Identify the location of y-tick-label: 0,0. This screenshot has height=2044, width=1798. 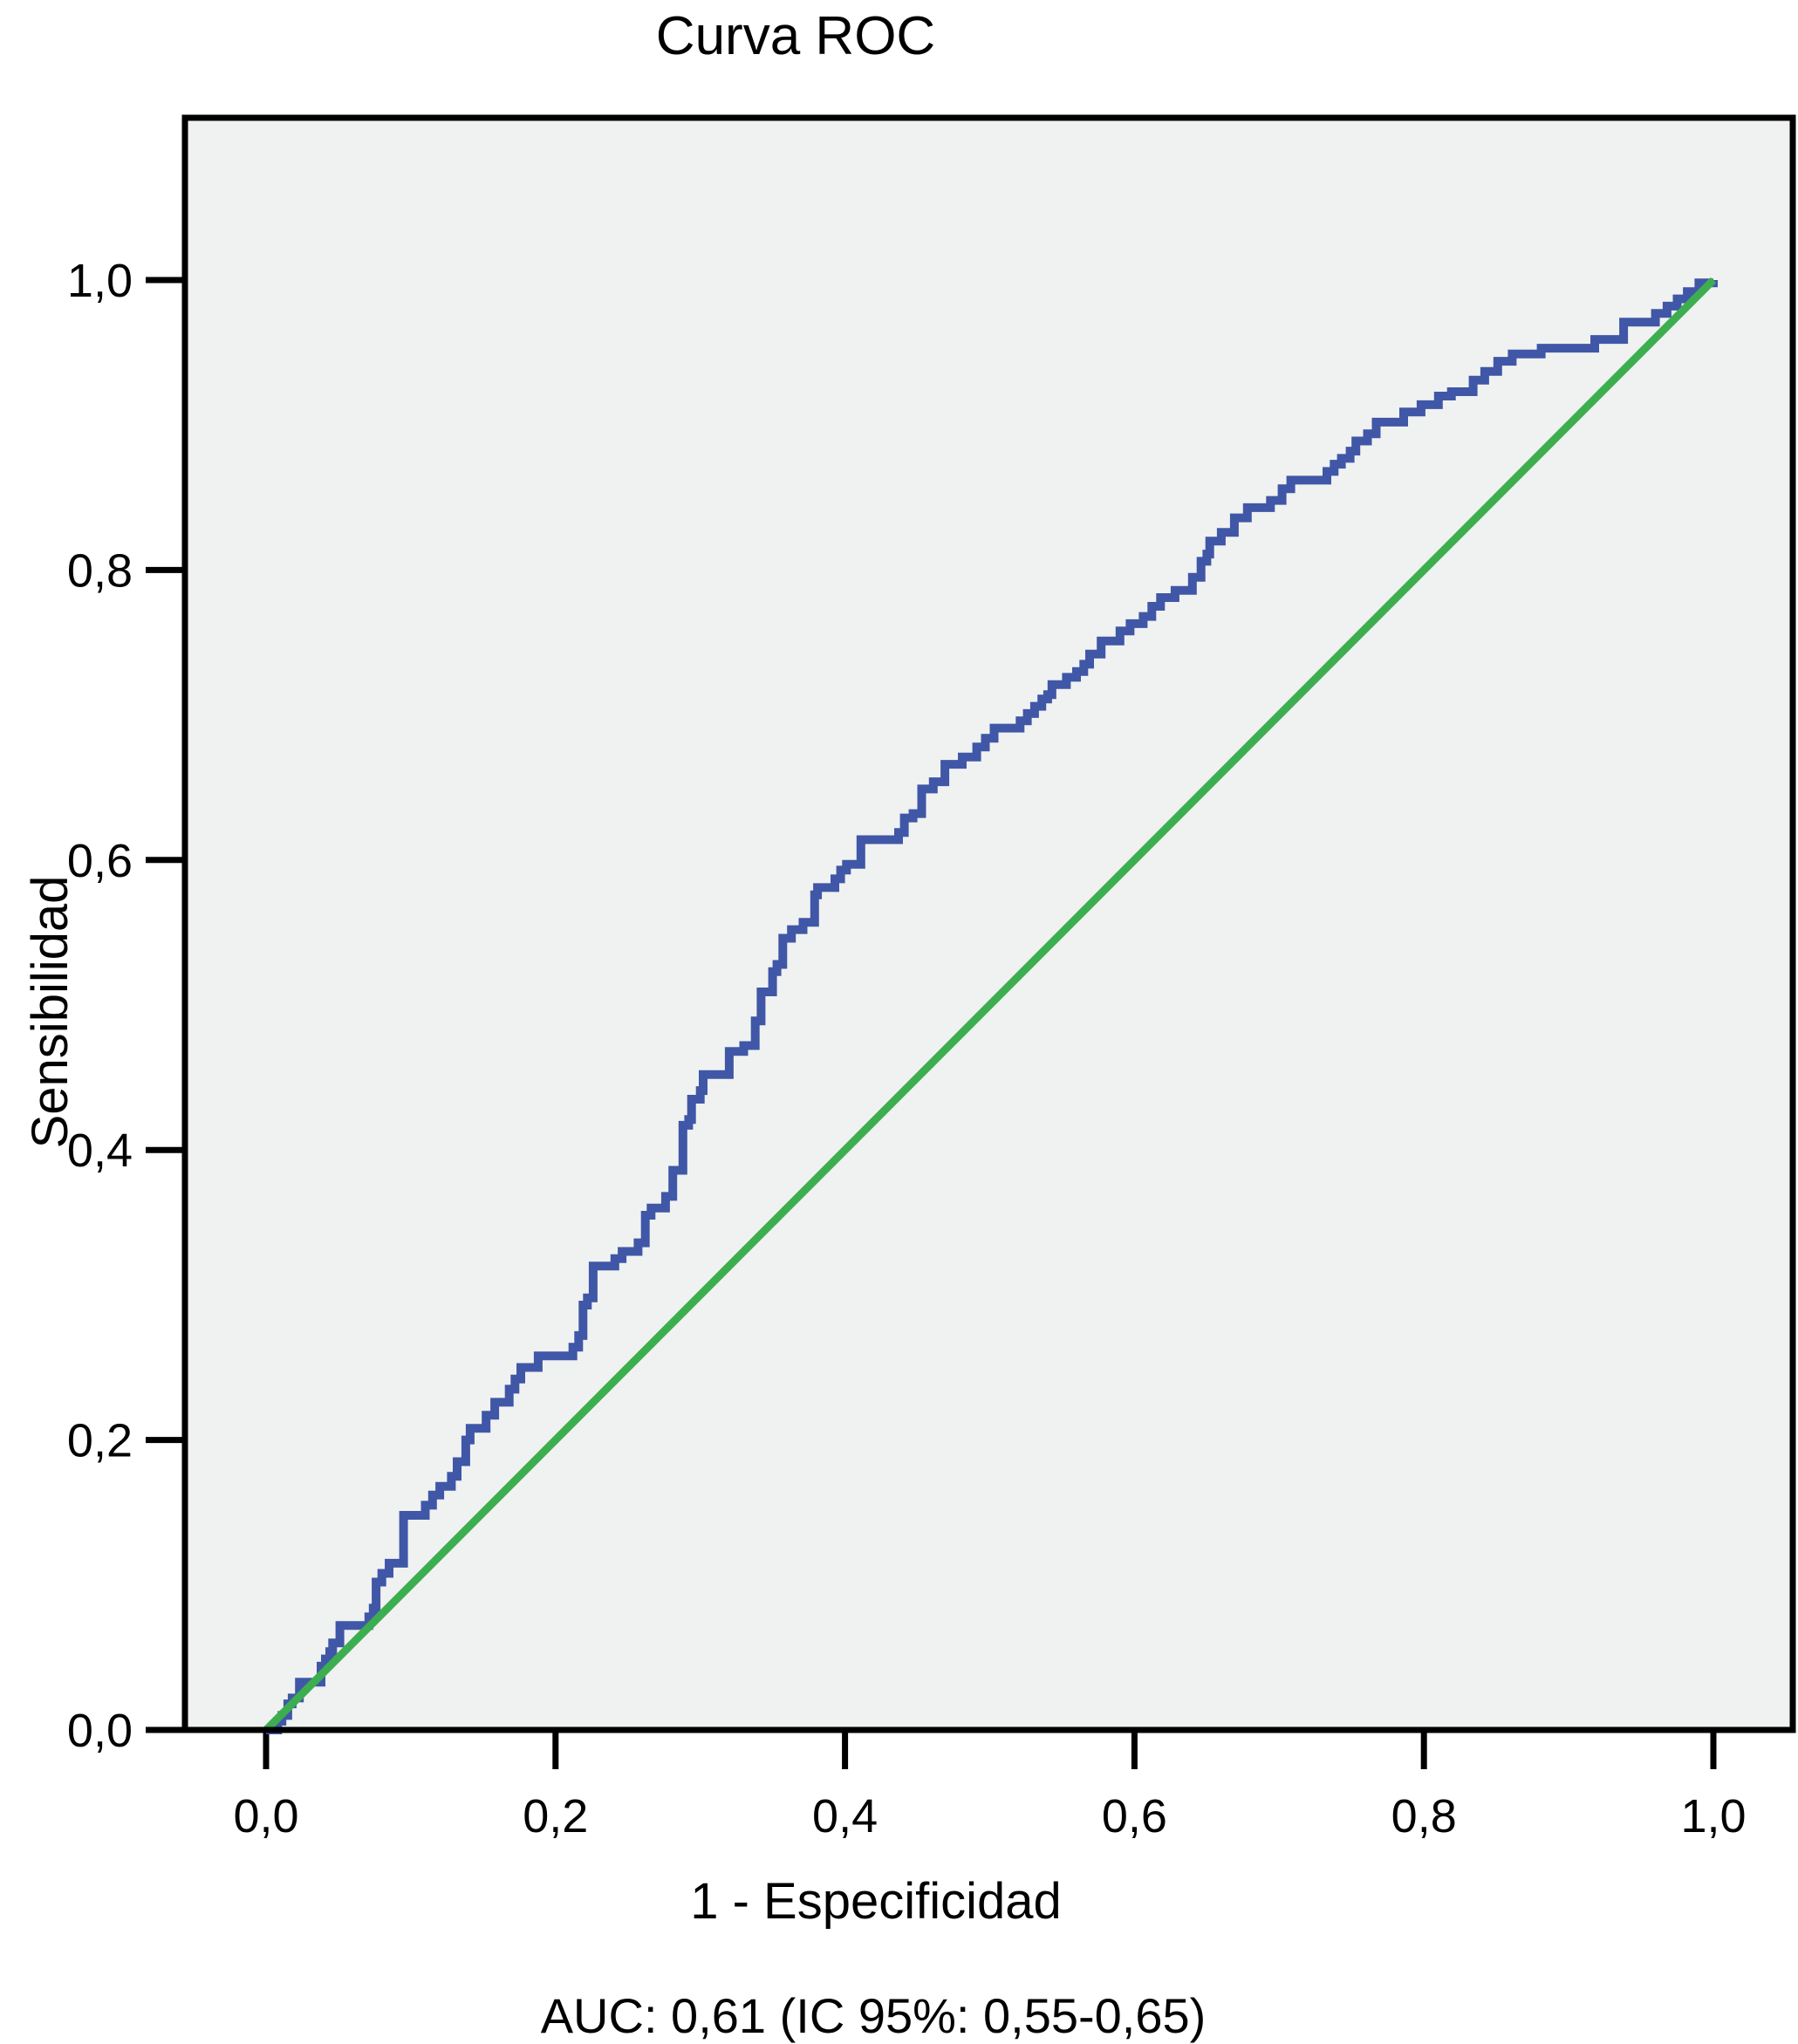
(100, 1731).